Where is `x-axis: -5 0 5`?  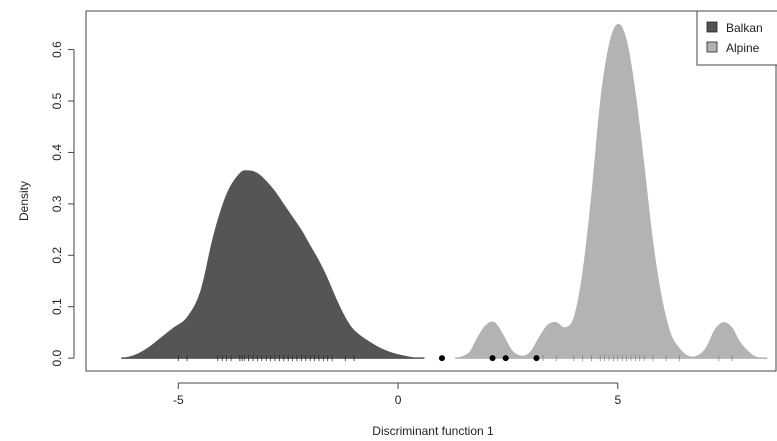
x-axis: -5 0 5 is located at coordinates (397, 394).